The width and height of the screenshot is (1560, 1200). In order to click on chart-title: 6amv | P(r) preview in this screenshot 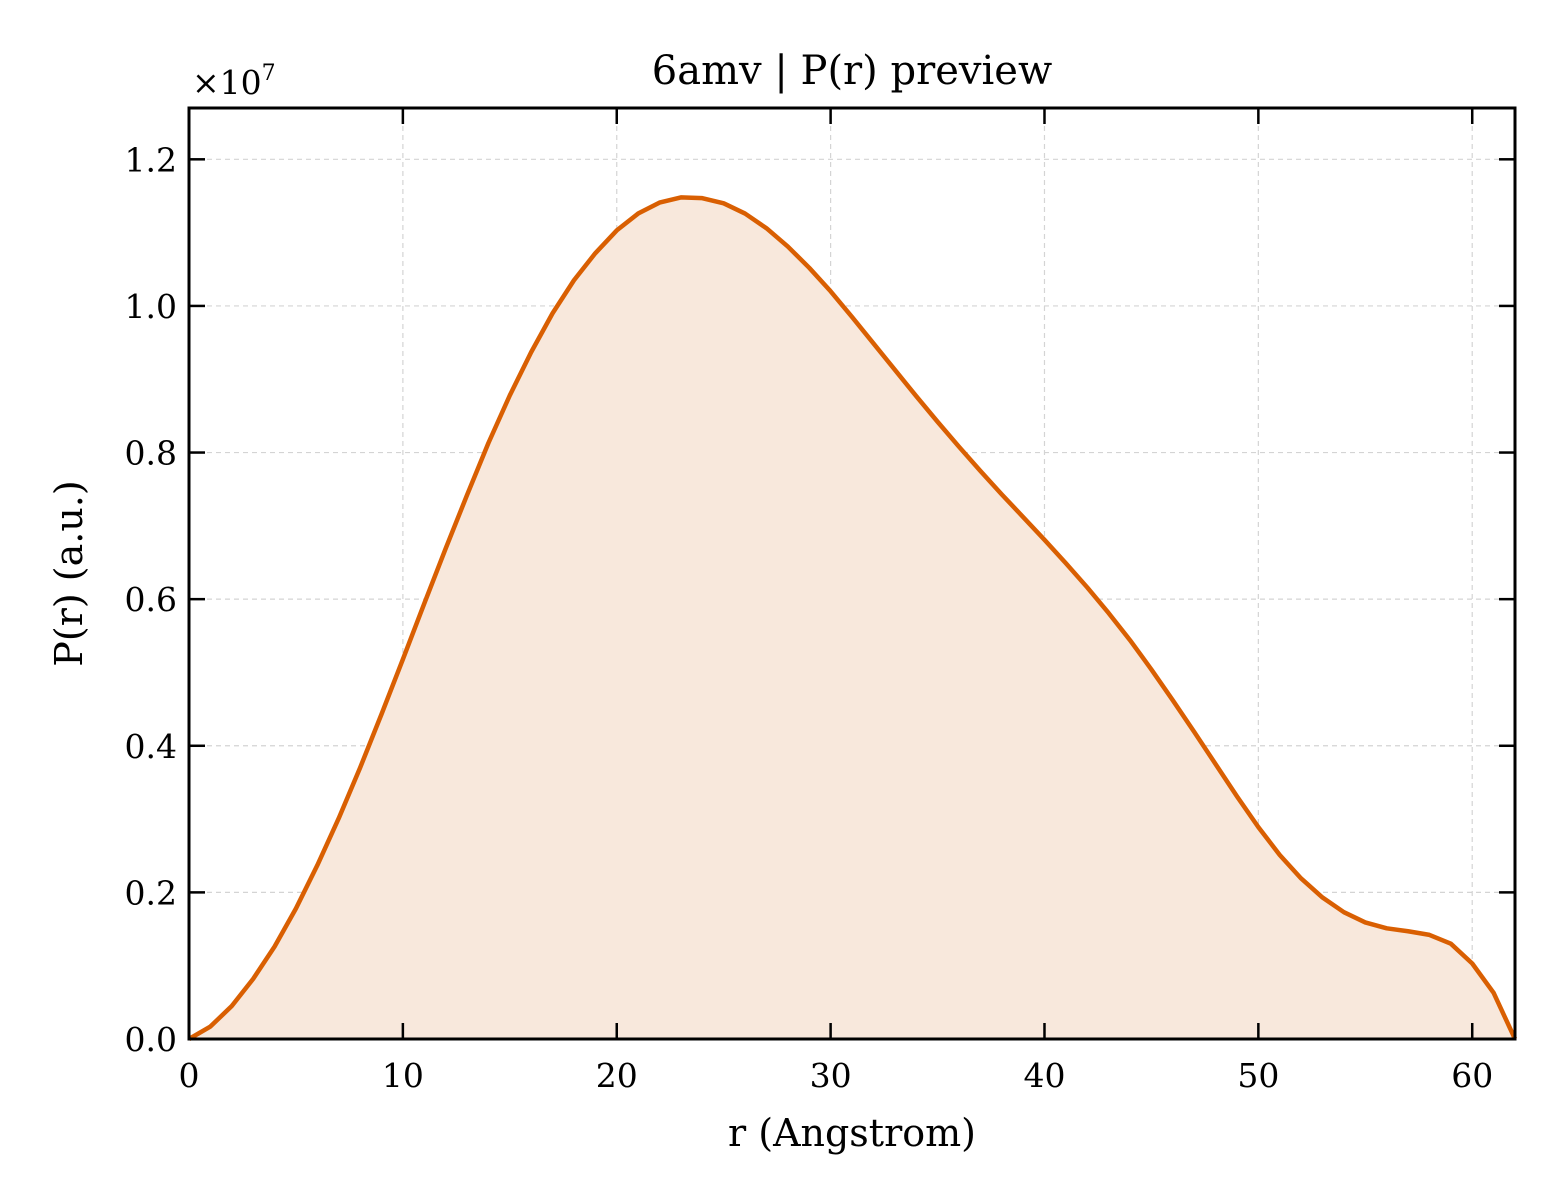, I will do `click(852, 71)`.